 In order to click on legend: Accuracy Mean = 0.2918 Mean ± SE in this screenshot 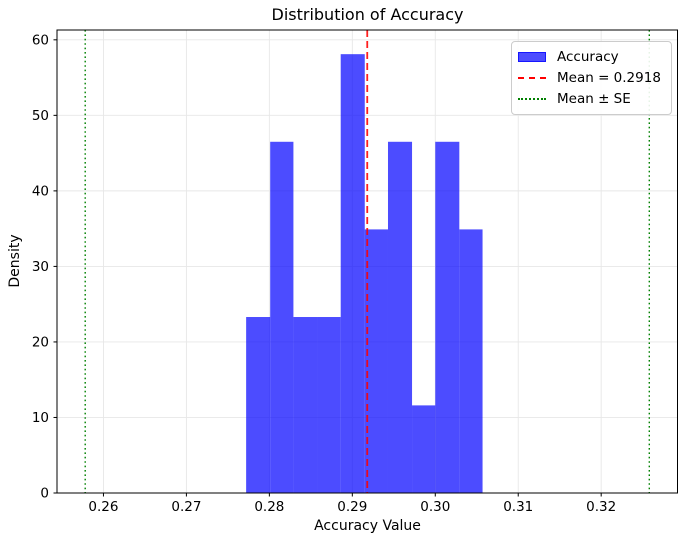, I will do `click(591, 78)`.